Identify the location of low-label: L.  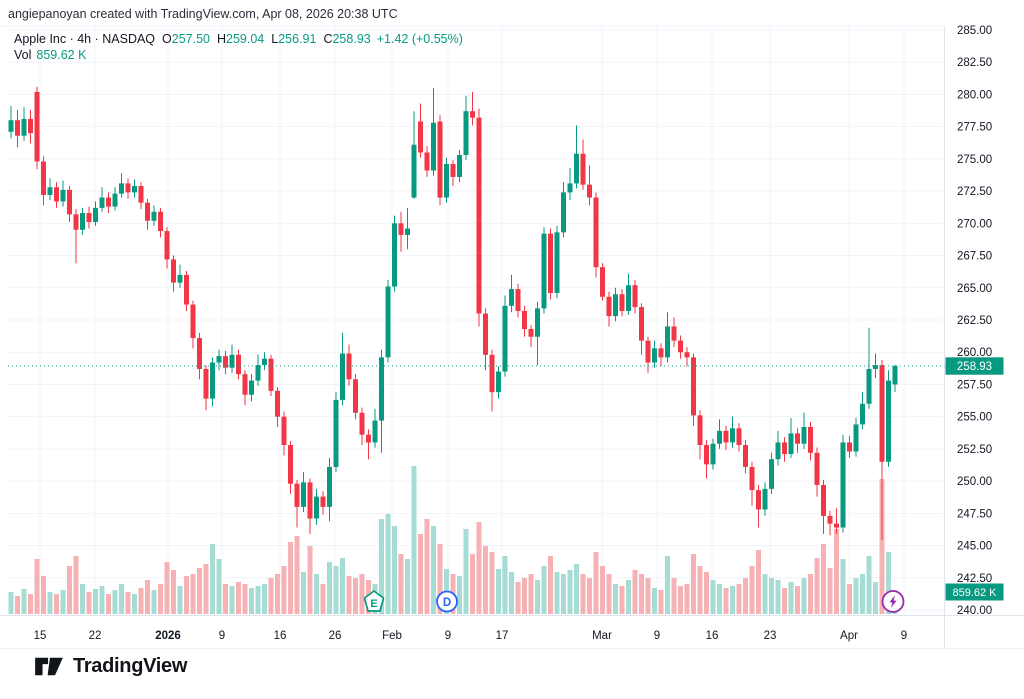
(275, 39).